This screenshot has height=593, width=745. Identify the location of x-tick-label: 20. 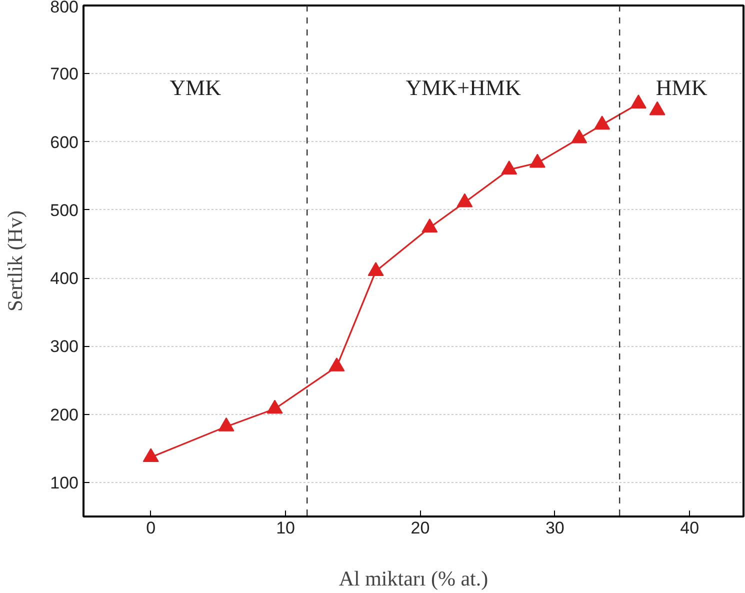
(420, 528).